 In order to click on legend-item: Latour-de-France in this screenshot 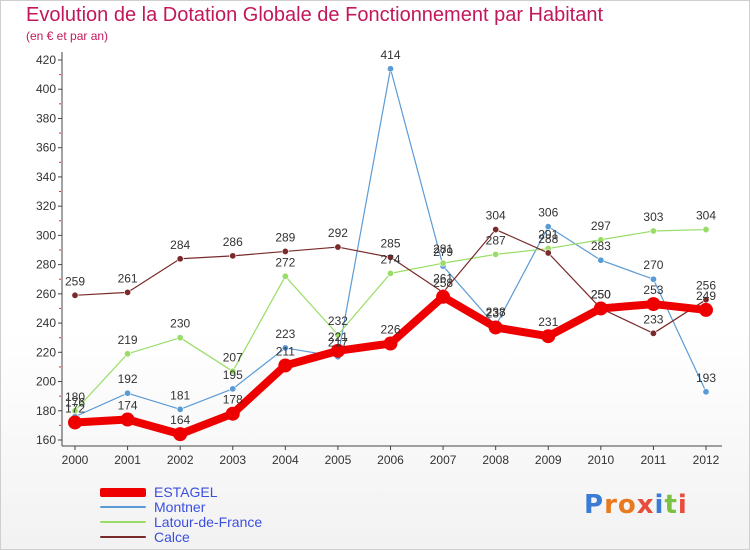, I will do `click(181, 521)`.